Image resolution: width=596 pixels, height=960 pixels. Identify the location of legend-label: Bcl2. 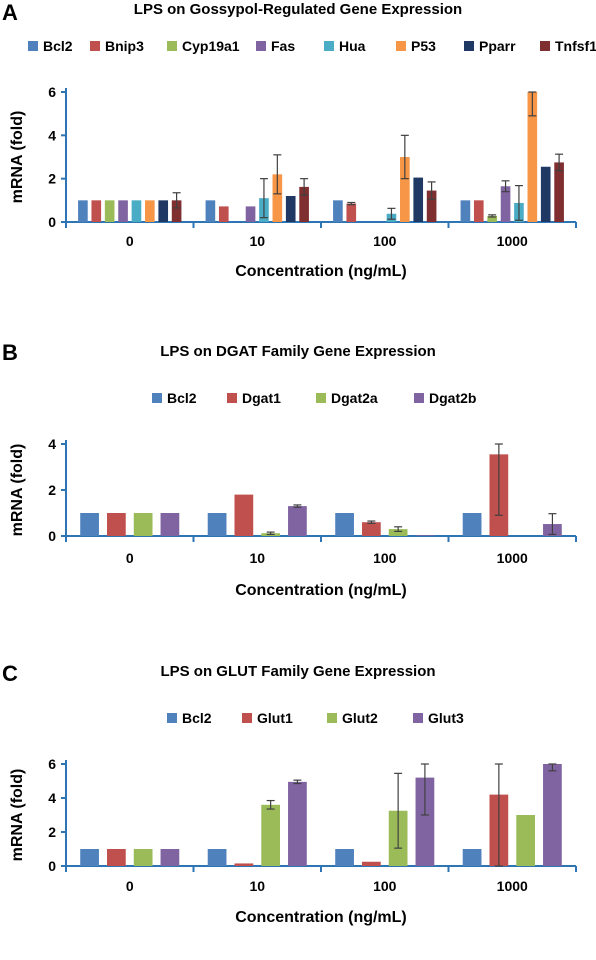
(197, 718).